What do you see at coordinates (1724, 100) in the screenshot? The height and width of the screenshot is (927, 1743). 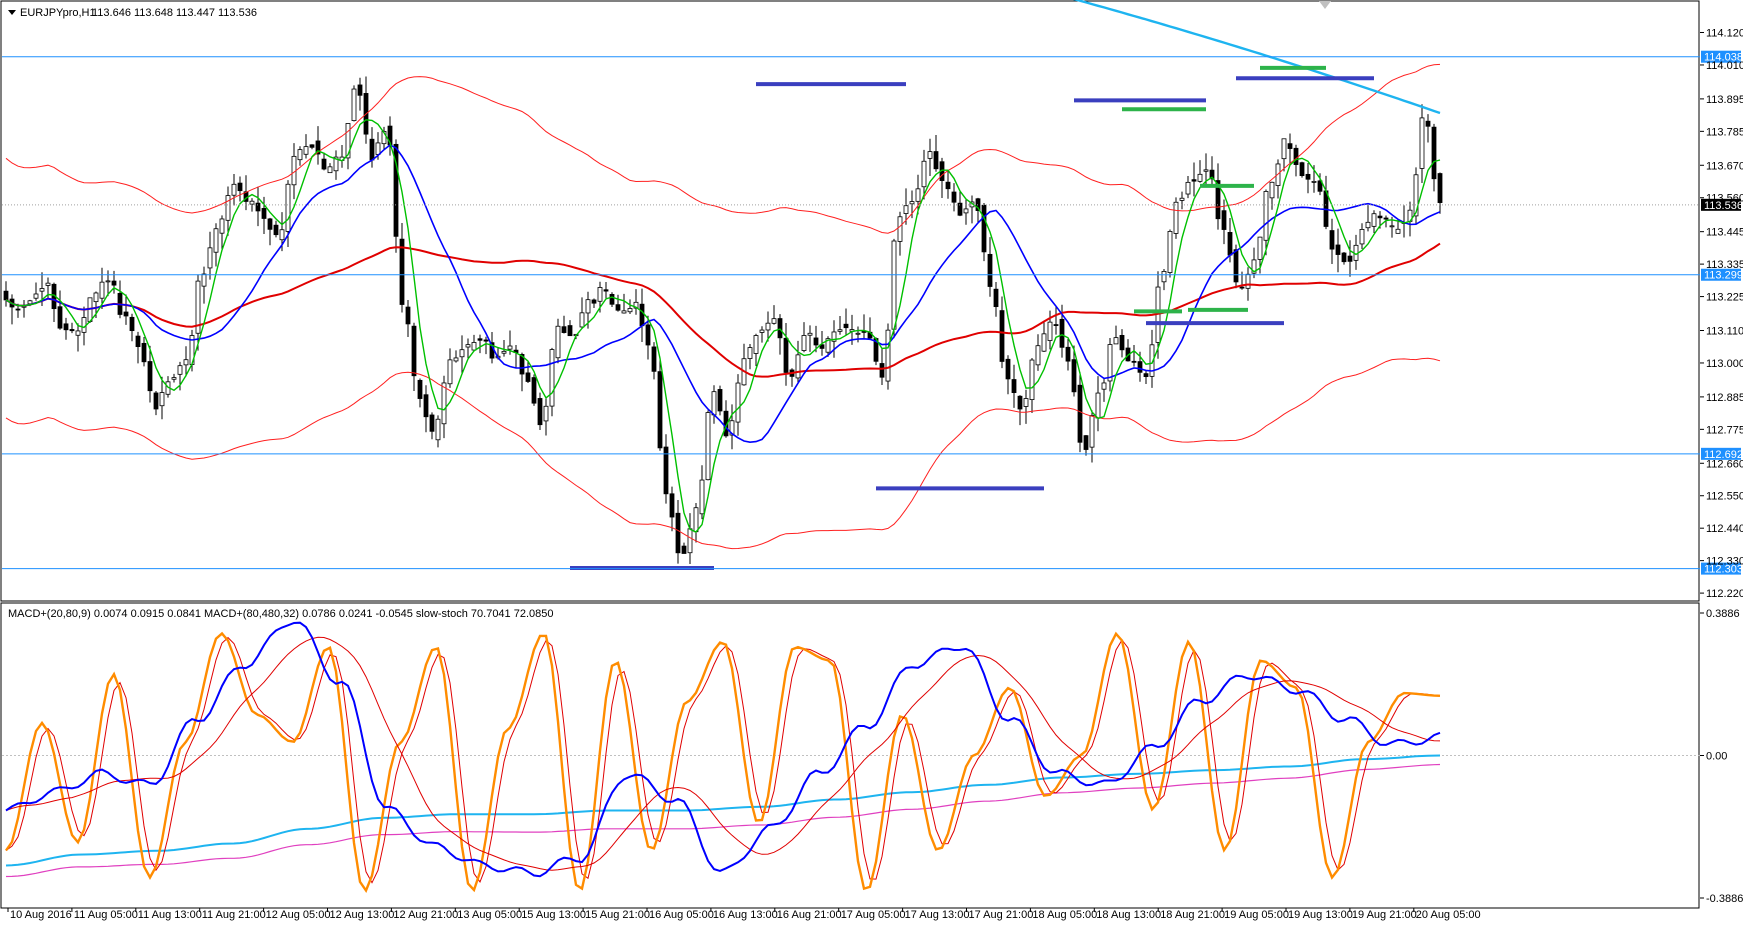 I see `price-tick-label: 113.895` at bounding box center [1724, 100].